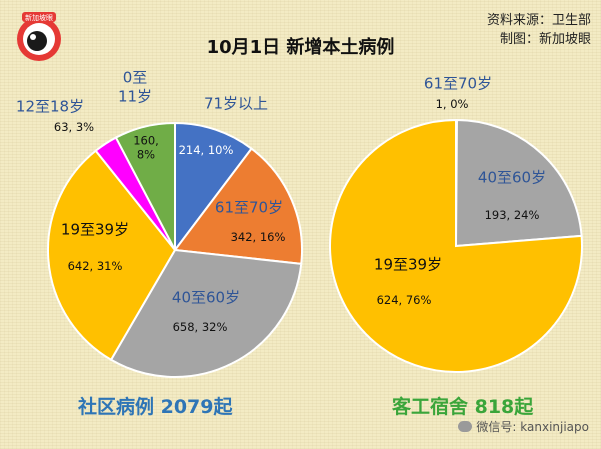 The image size is (601, 449). Describe the element at coordinates (258, 236) in the screenshot. I see `slice-value-61-70: 342, 16%` at that location.